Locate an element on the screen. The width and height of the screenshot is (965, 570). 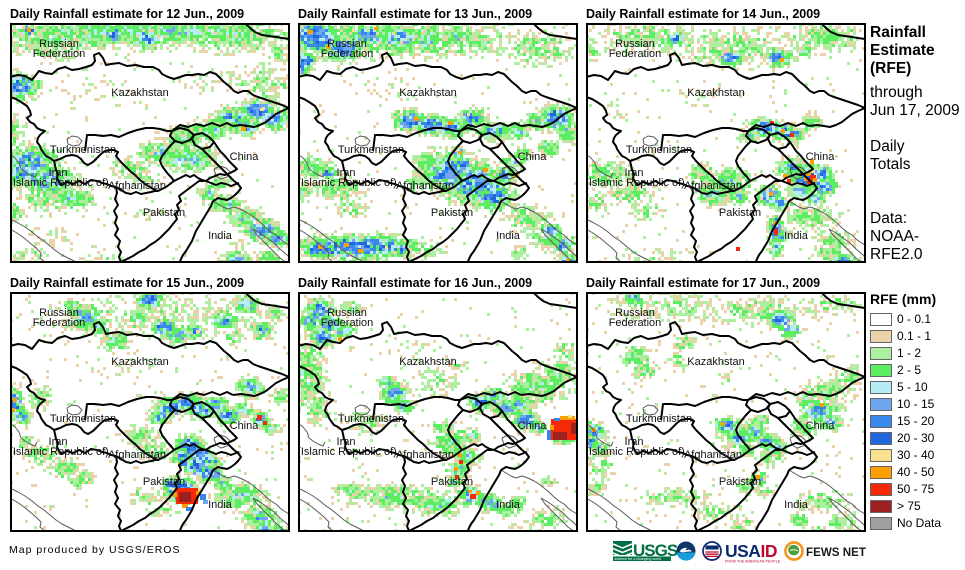
svg-text: USAID is located at coordinates (751, 551).